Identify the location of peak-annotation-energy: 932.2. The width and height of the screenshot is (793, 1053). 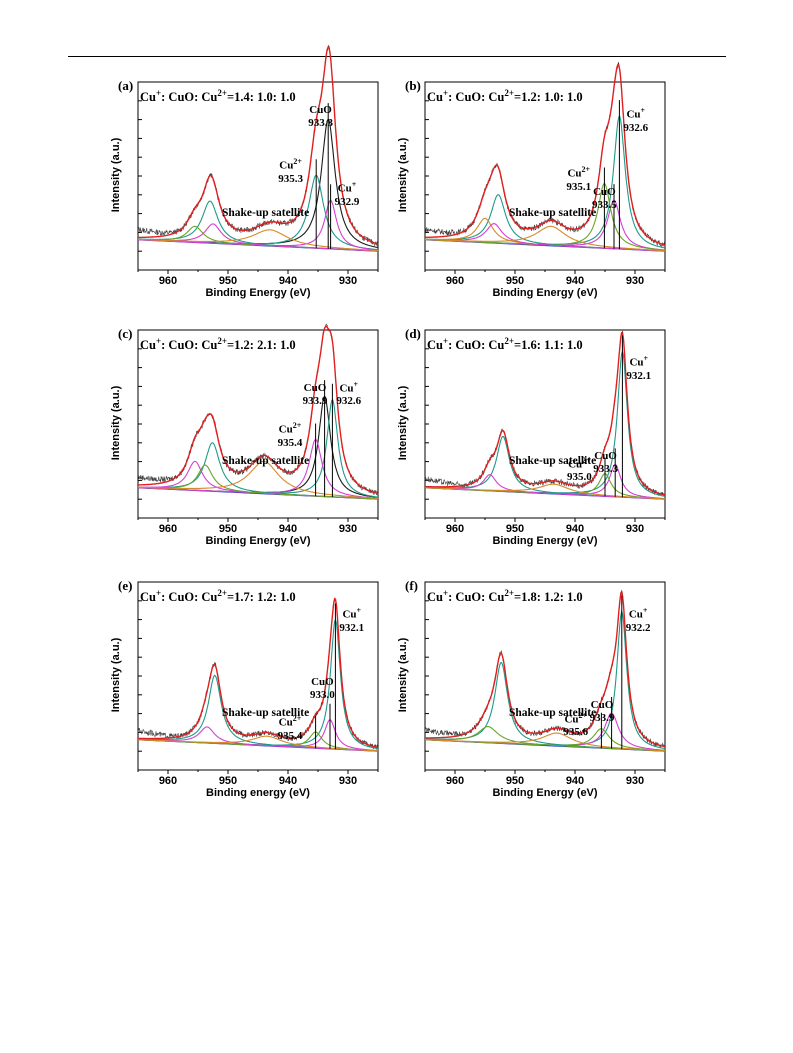
(638, 627).